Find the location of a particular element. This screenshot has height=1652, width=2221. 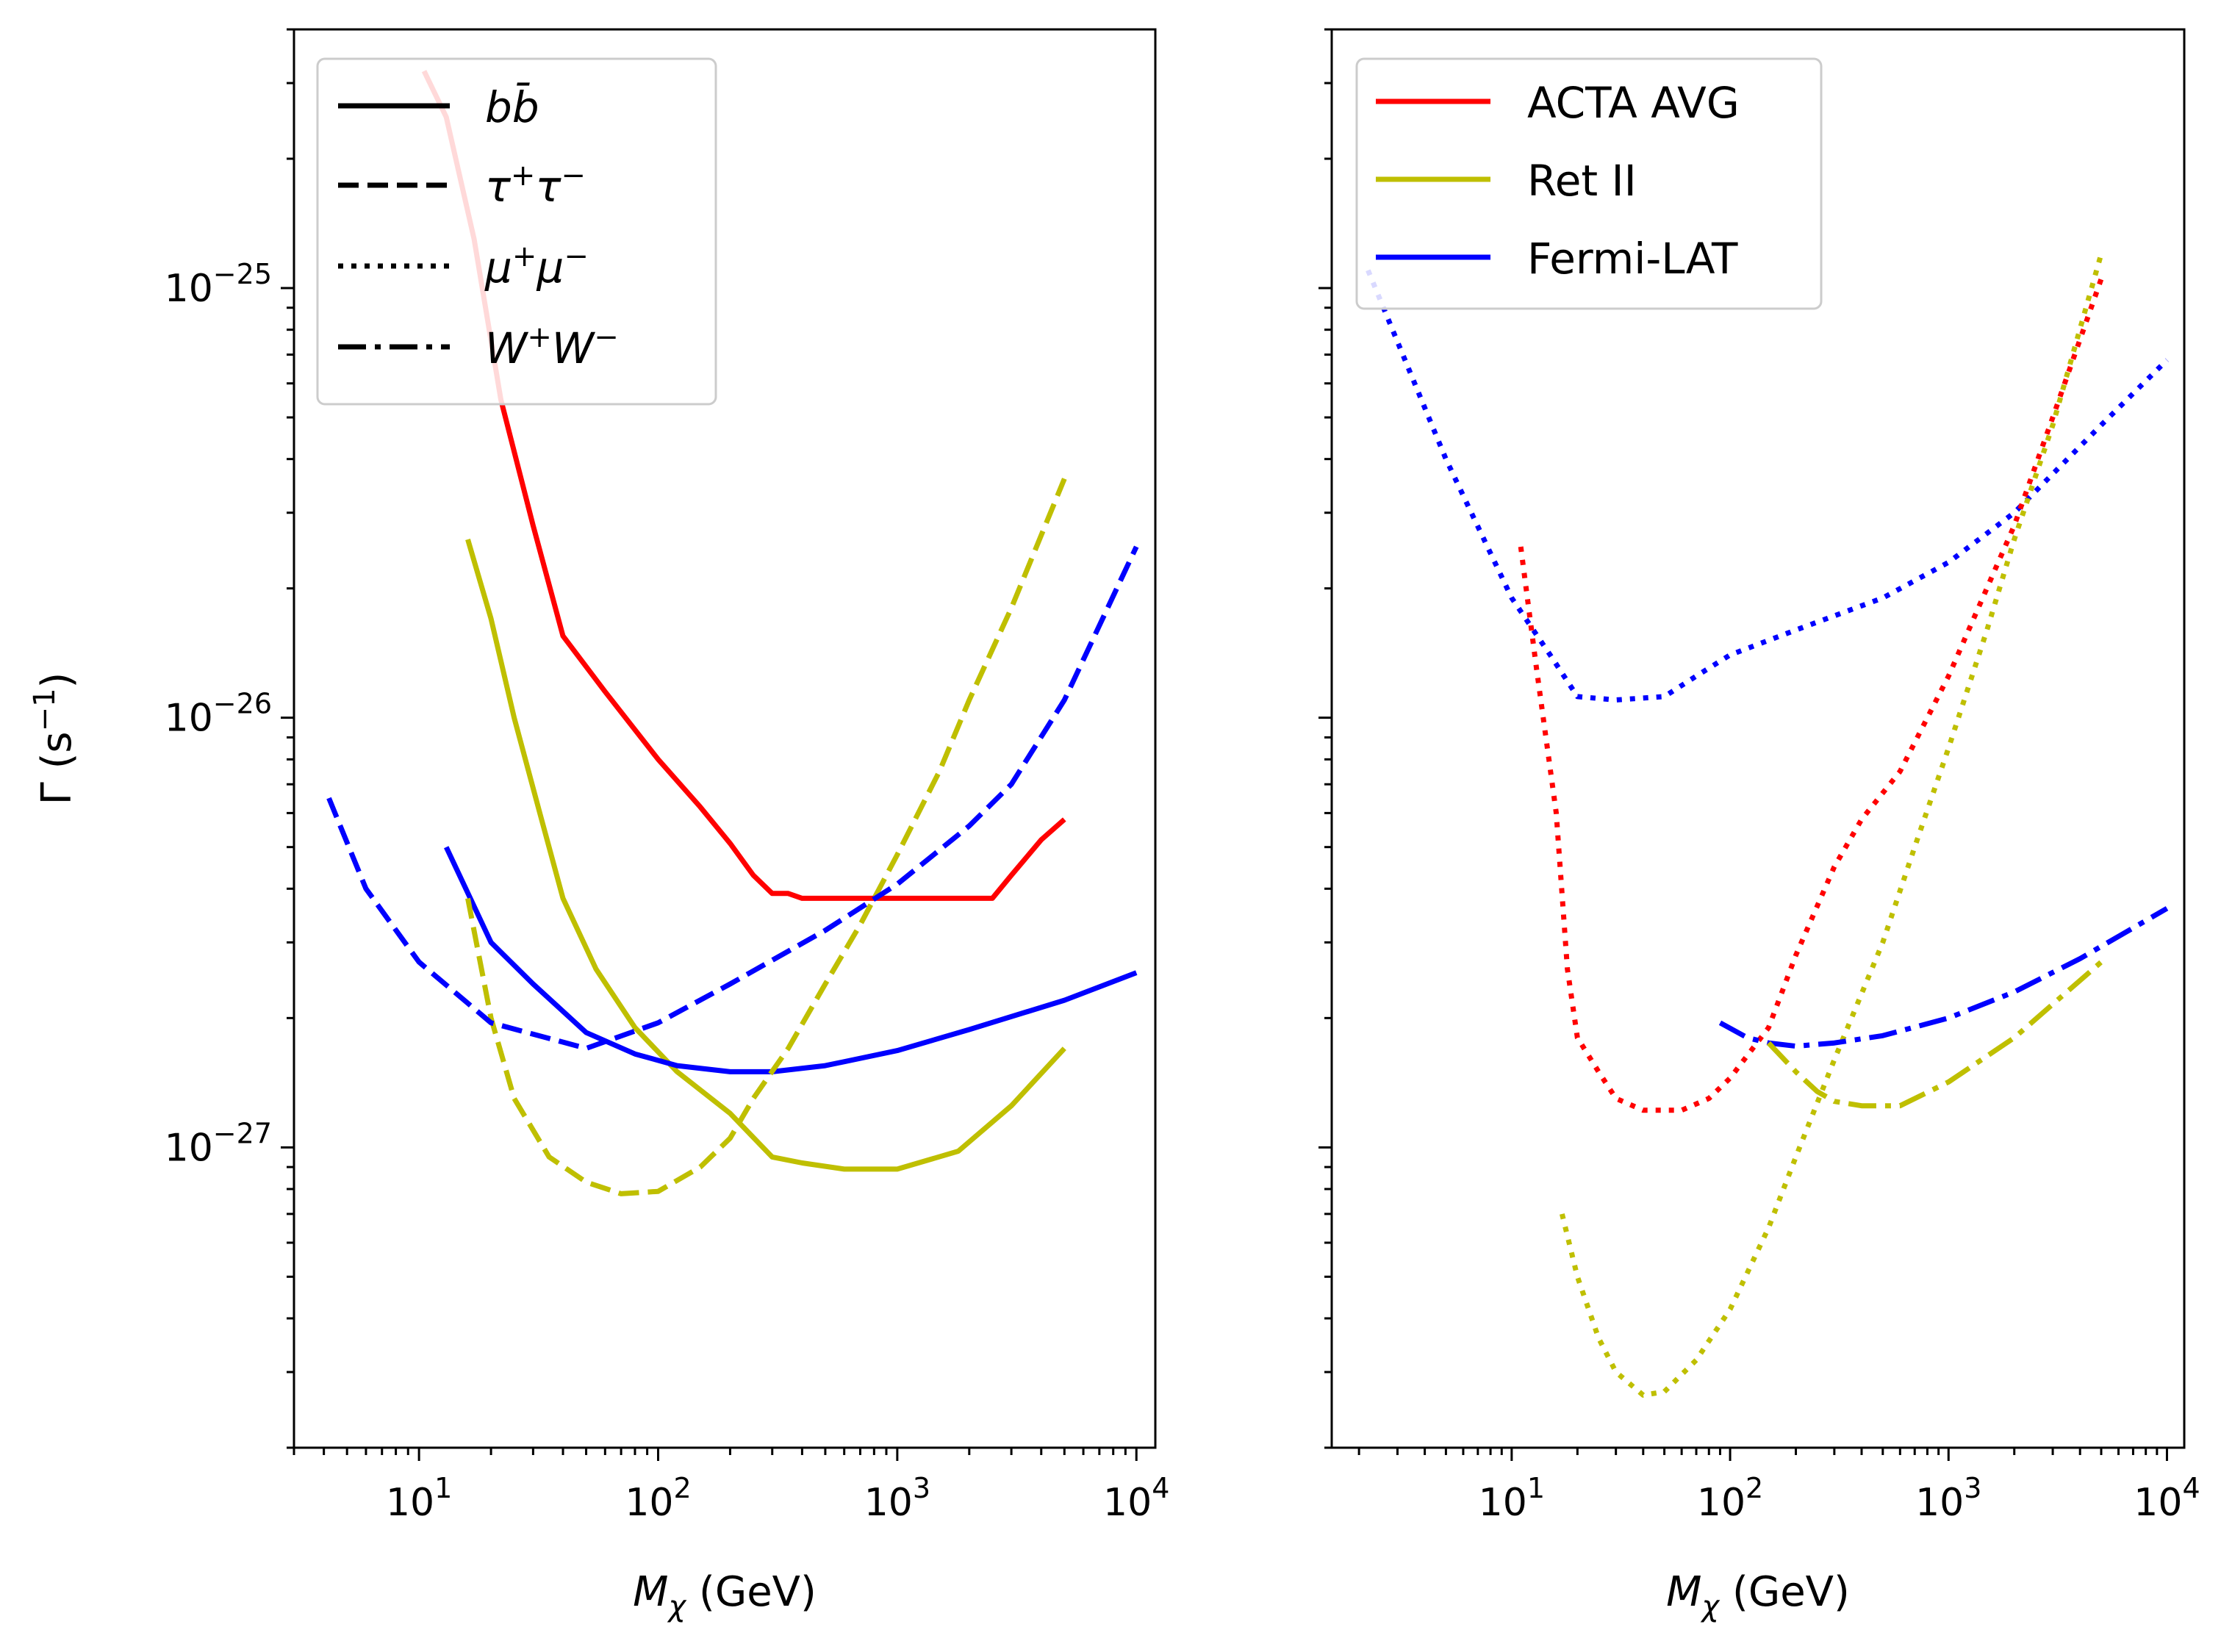

legend-label-ww: W+W− is located at coordinates (552, 346).